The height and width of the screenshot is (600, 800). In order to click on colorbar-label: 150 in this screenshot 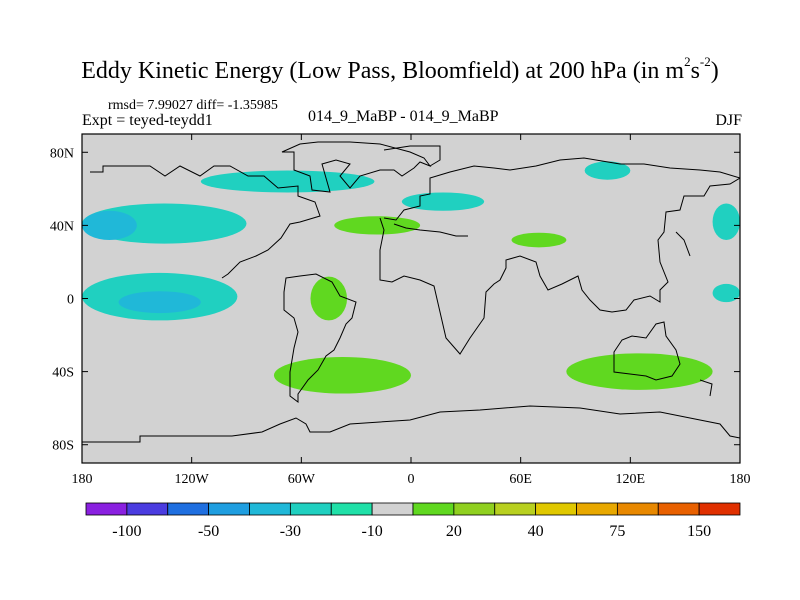, I will do `click(699, 531)`.